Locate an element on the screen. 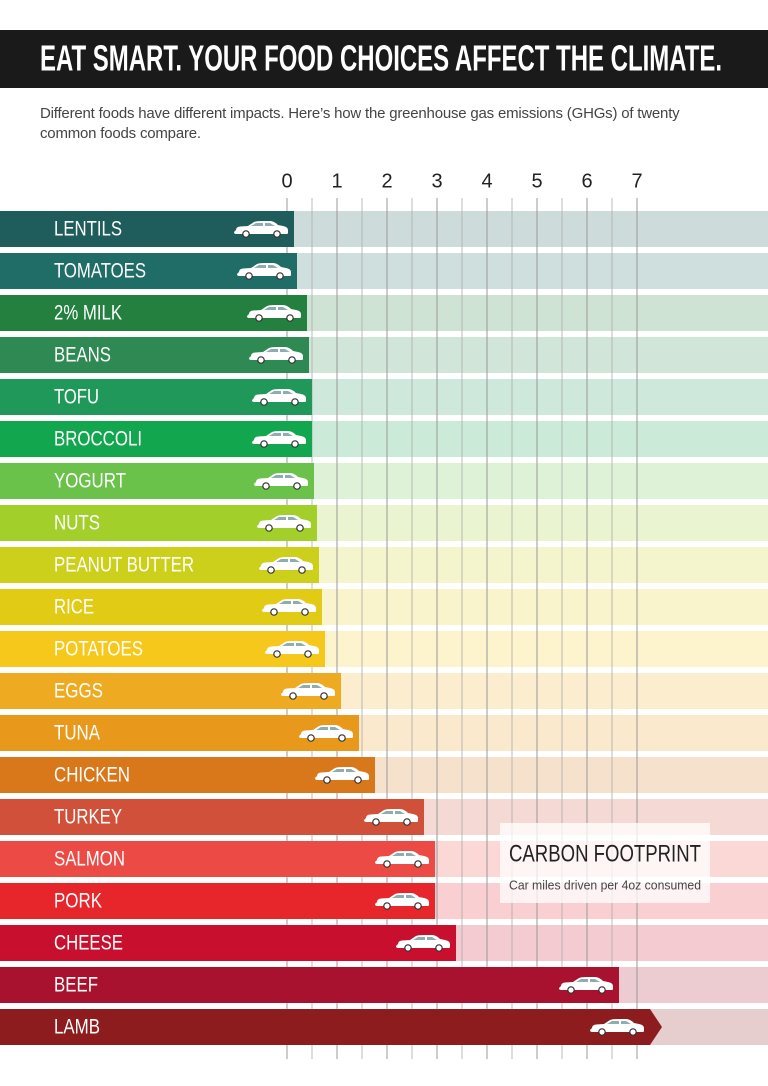  x-tick-label: 6 is located at coordinates (586, 181).